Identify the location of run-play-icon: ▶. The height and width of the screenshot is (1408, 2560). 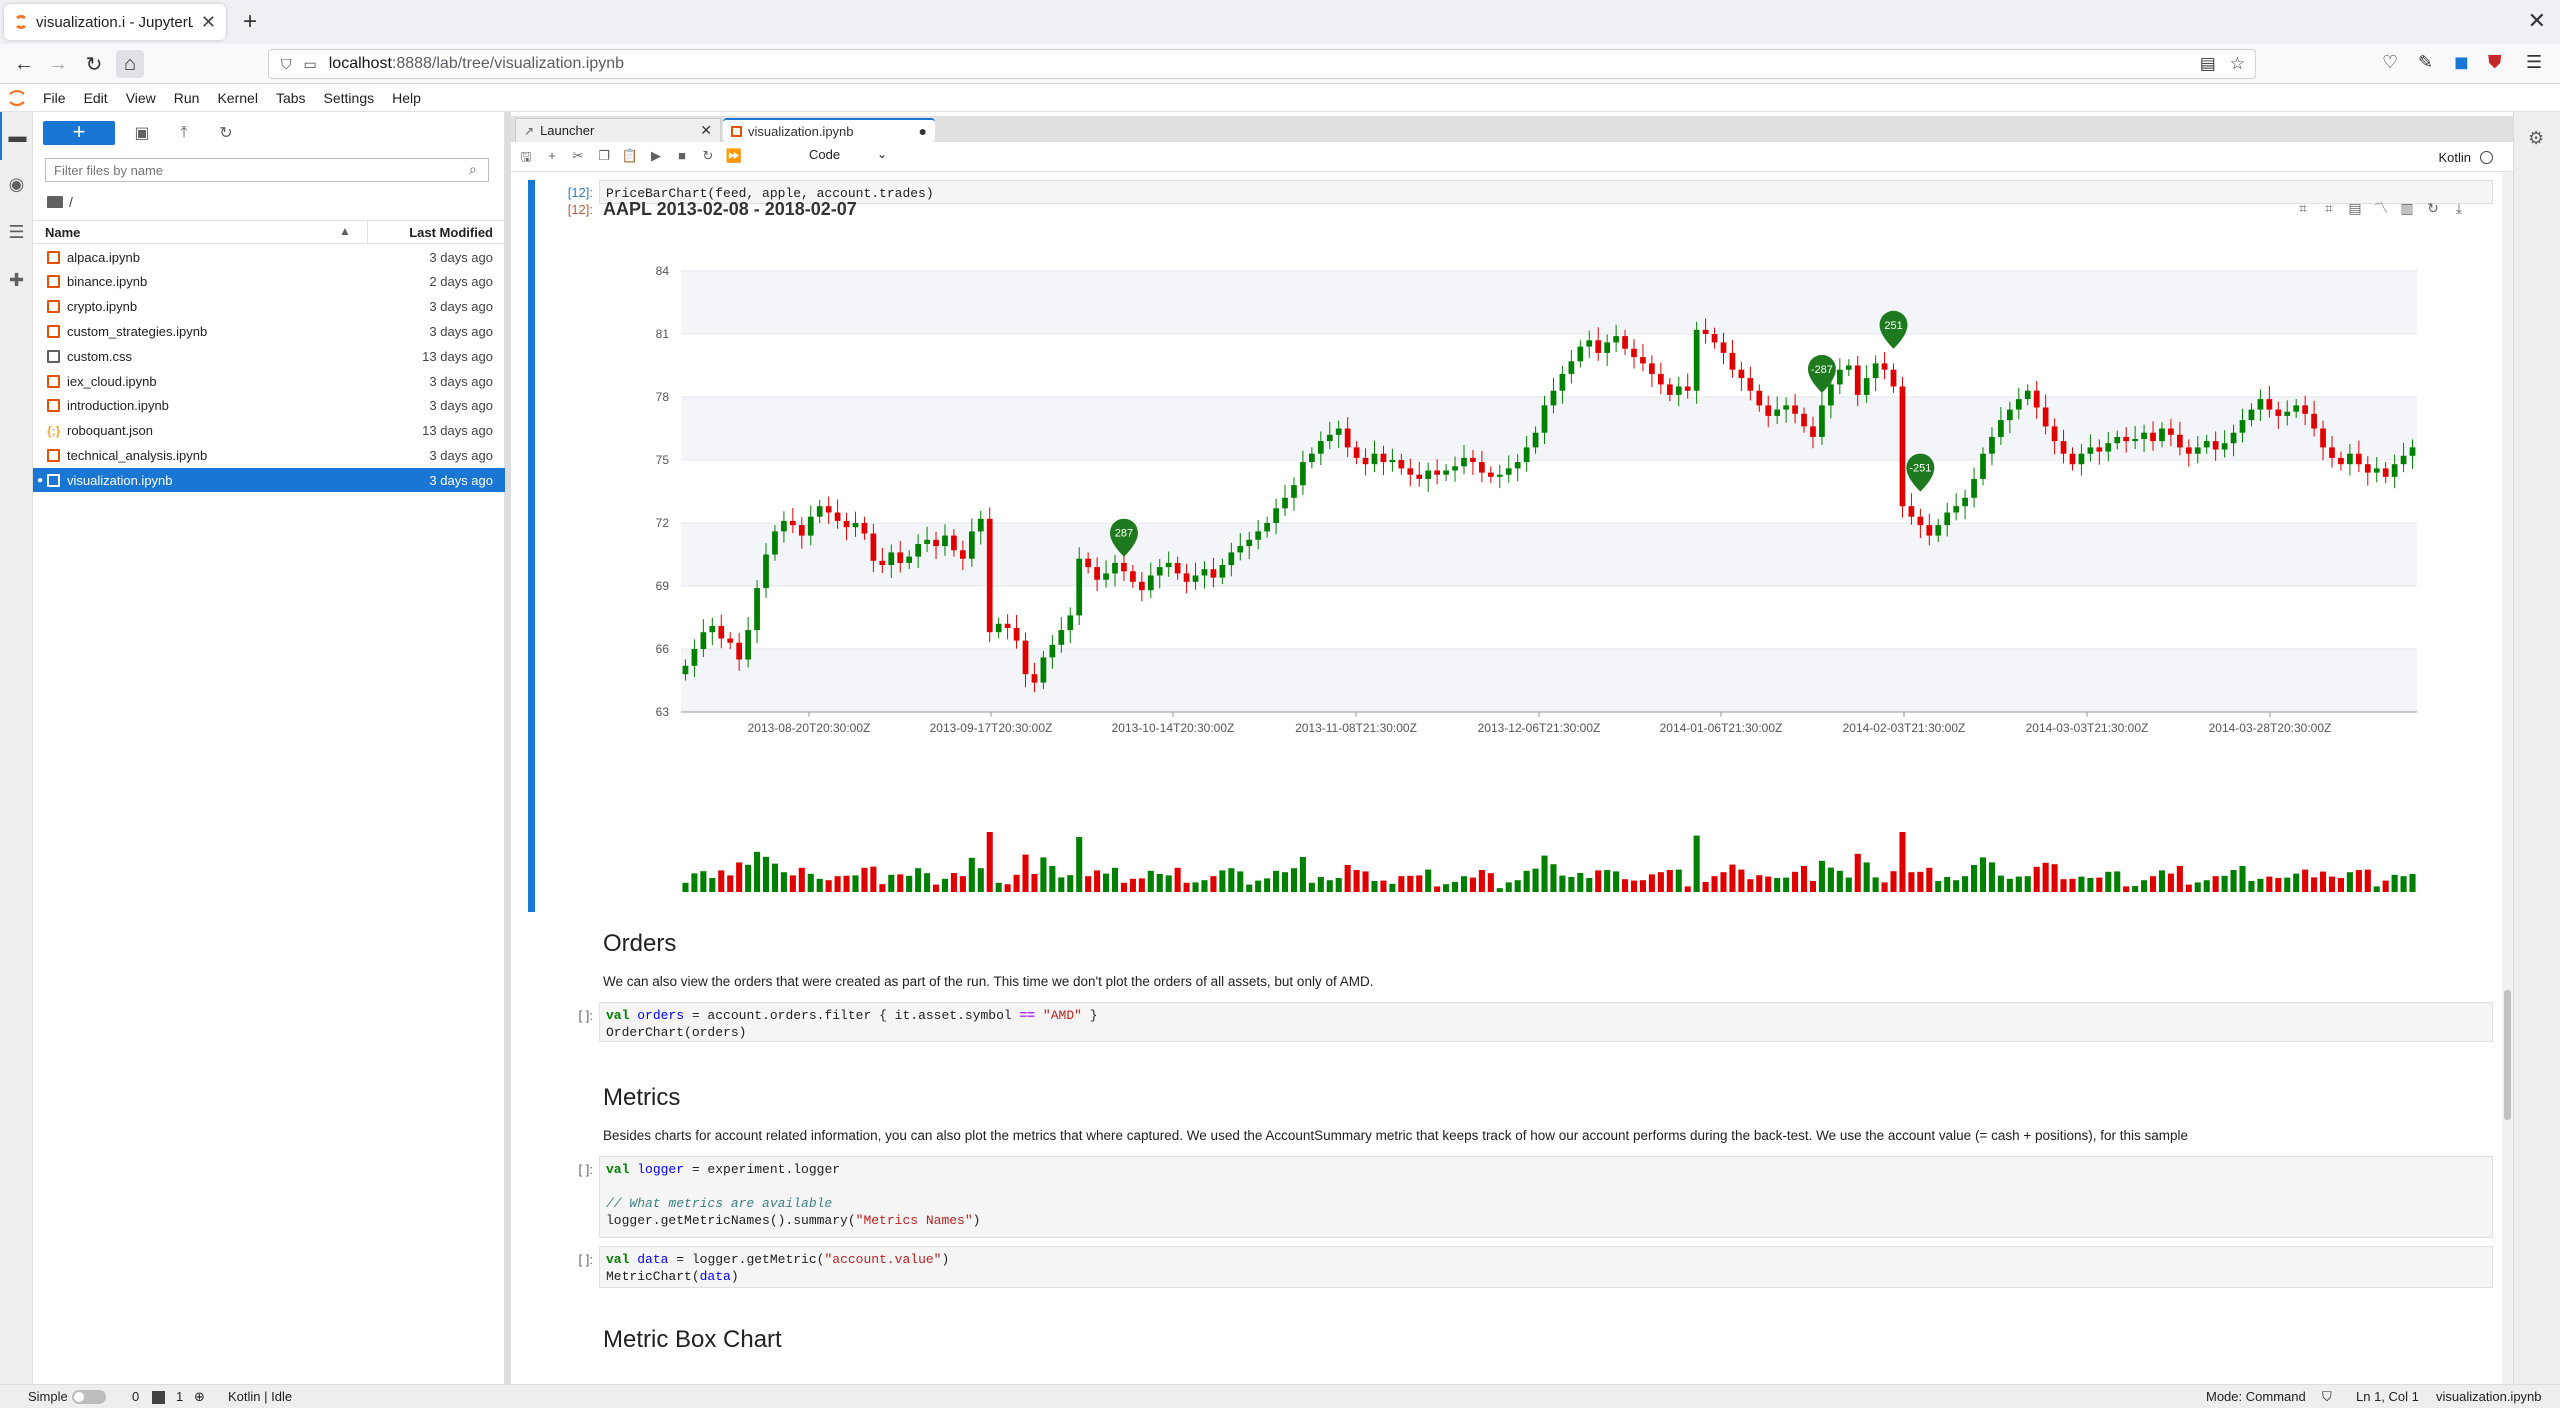
(656, 155).